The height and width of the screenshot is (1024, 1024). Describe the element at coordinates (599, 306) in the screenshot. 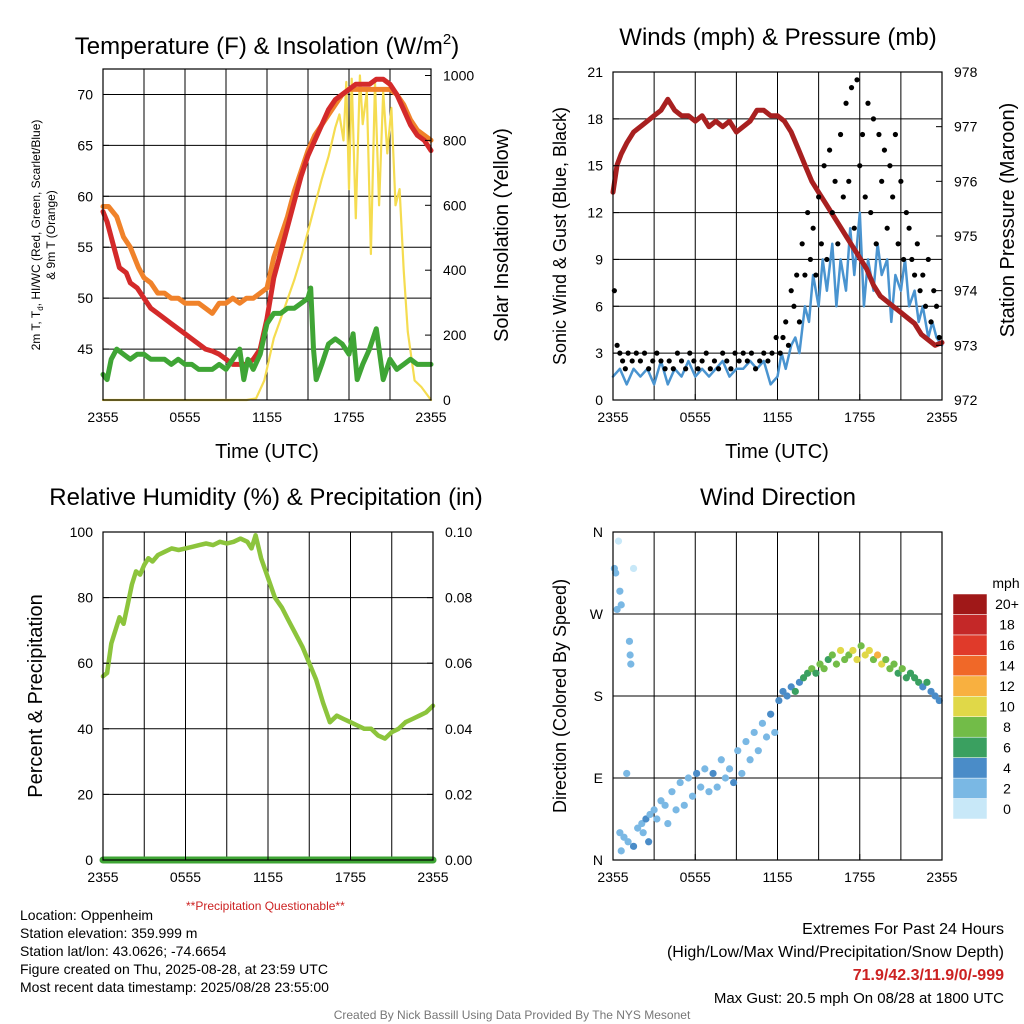

I see `y-tick-label: 6` at that location.